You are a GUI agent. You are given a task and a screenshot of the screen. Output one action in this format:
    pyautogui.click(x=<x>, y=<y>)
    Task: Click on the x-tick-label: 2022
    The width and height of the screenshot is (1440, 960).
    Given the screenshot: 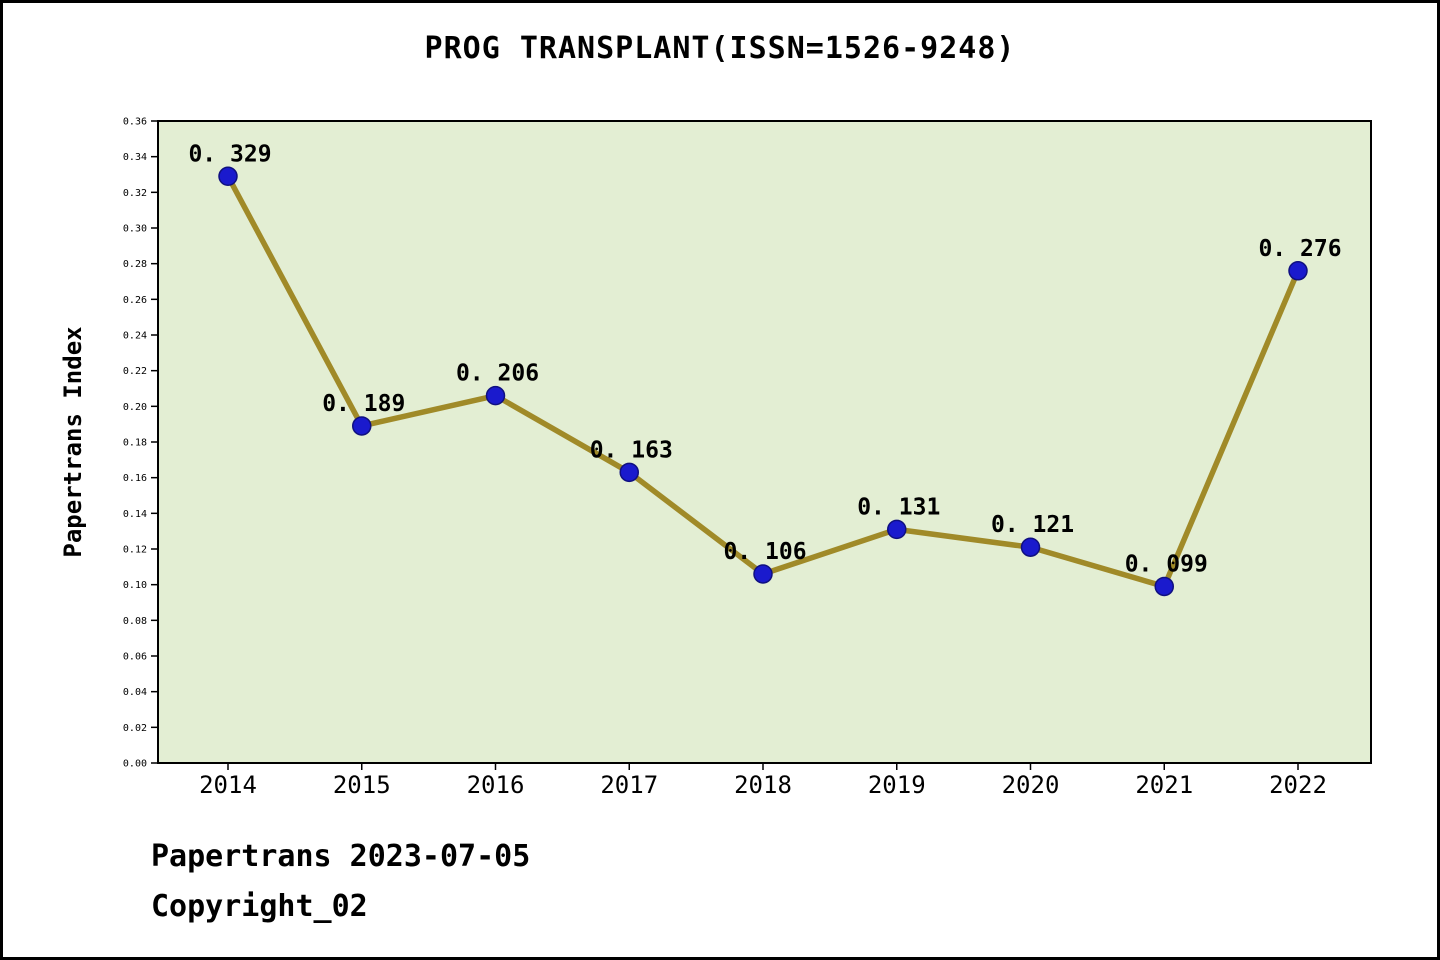 What is the action you would take?
    pyautogui.click(x=1298, y=785)
    